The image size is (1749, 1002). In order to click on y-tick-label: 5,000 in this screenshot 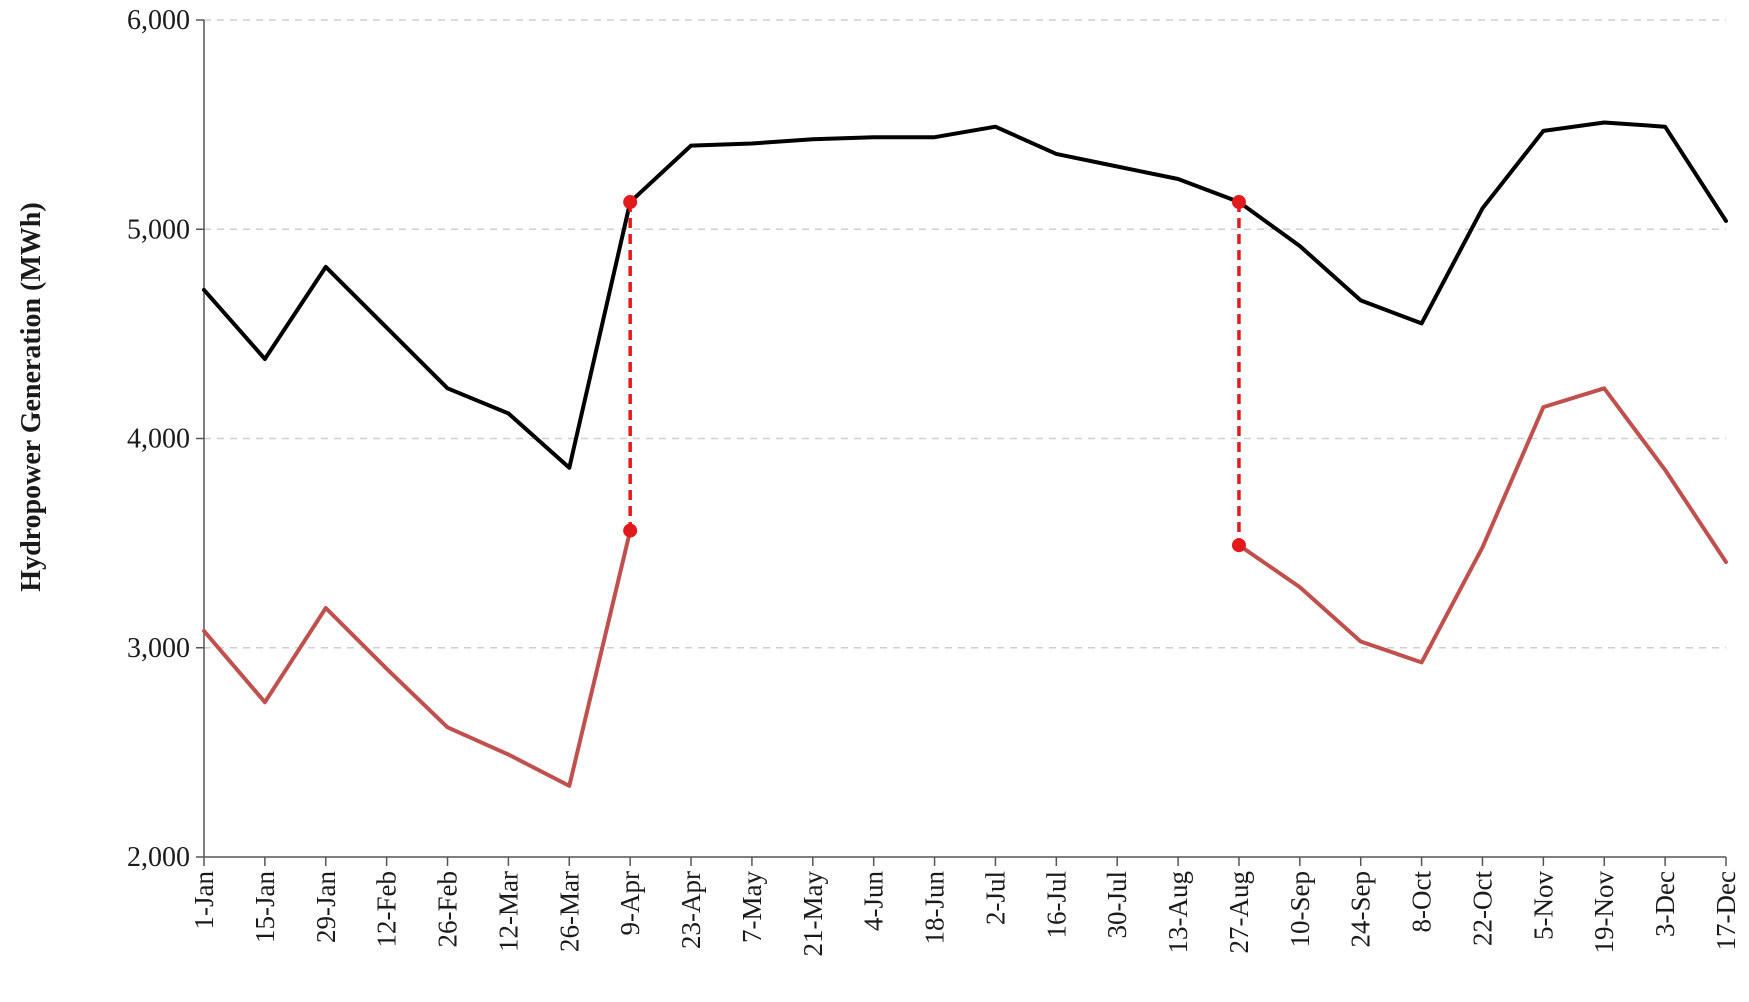, I will do `click(158, 229)`.